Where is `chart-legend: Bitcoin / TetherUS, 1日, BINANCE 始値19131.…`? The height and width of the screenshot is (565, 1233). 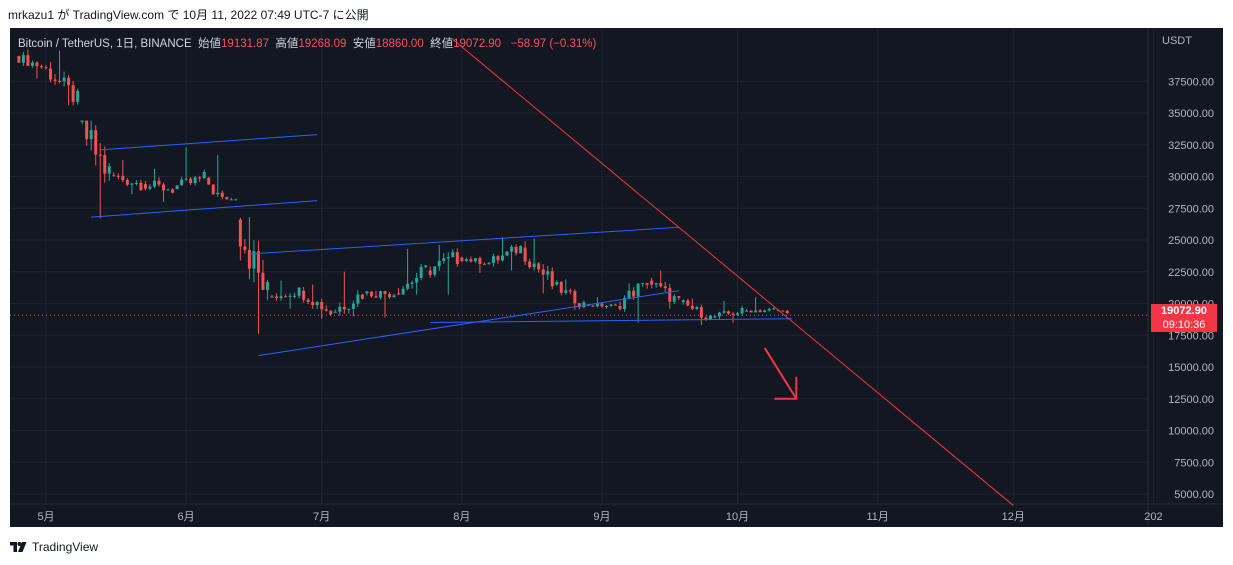
chart-legend: Bitcoin / TetherUS, 1日, BINANCE 始値19131.… is located at coordinates (307, 43).